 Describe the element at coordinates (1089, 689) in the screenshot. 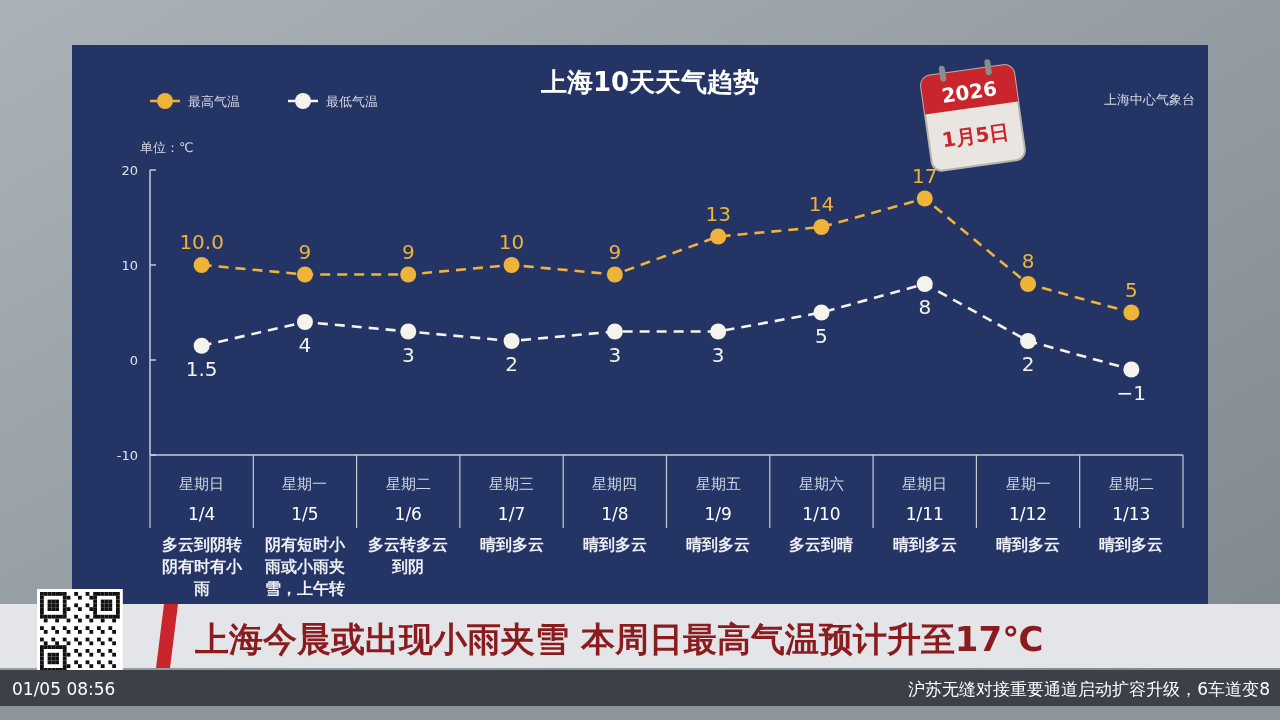

I see `text: 沪苏无缝对接重要通道启动扩容升级，6车道变8` at that location.